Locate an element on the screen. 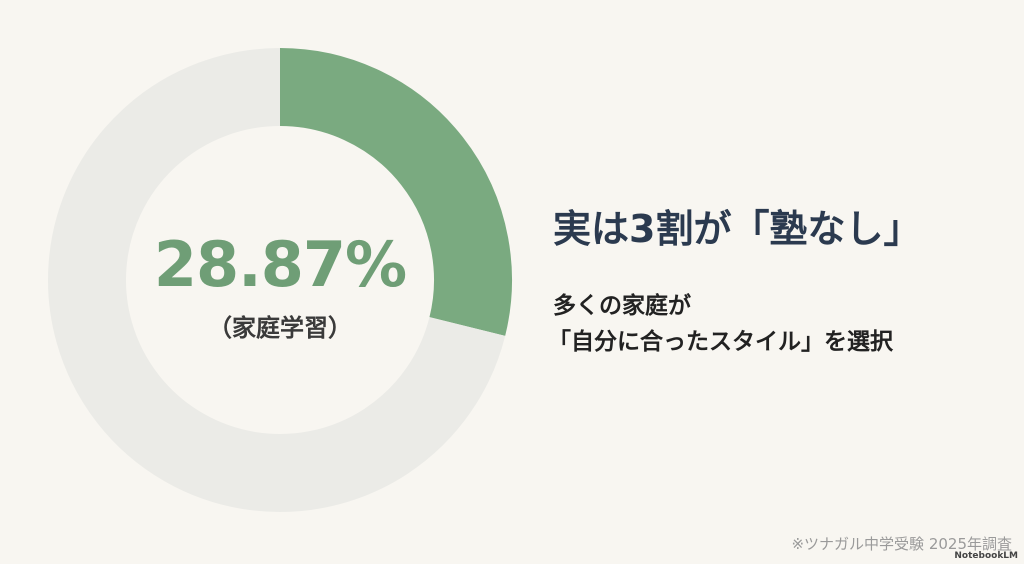 The image size is (1024, 564). donut-slice-home-study is located at coordinates (395, 192).